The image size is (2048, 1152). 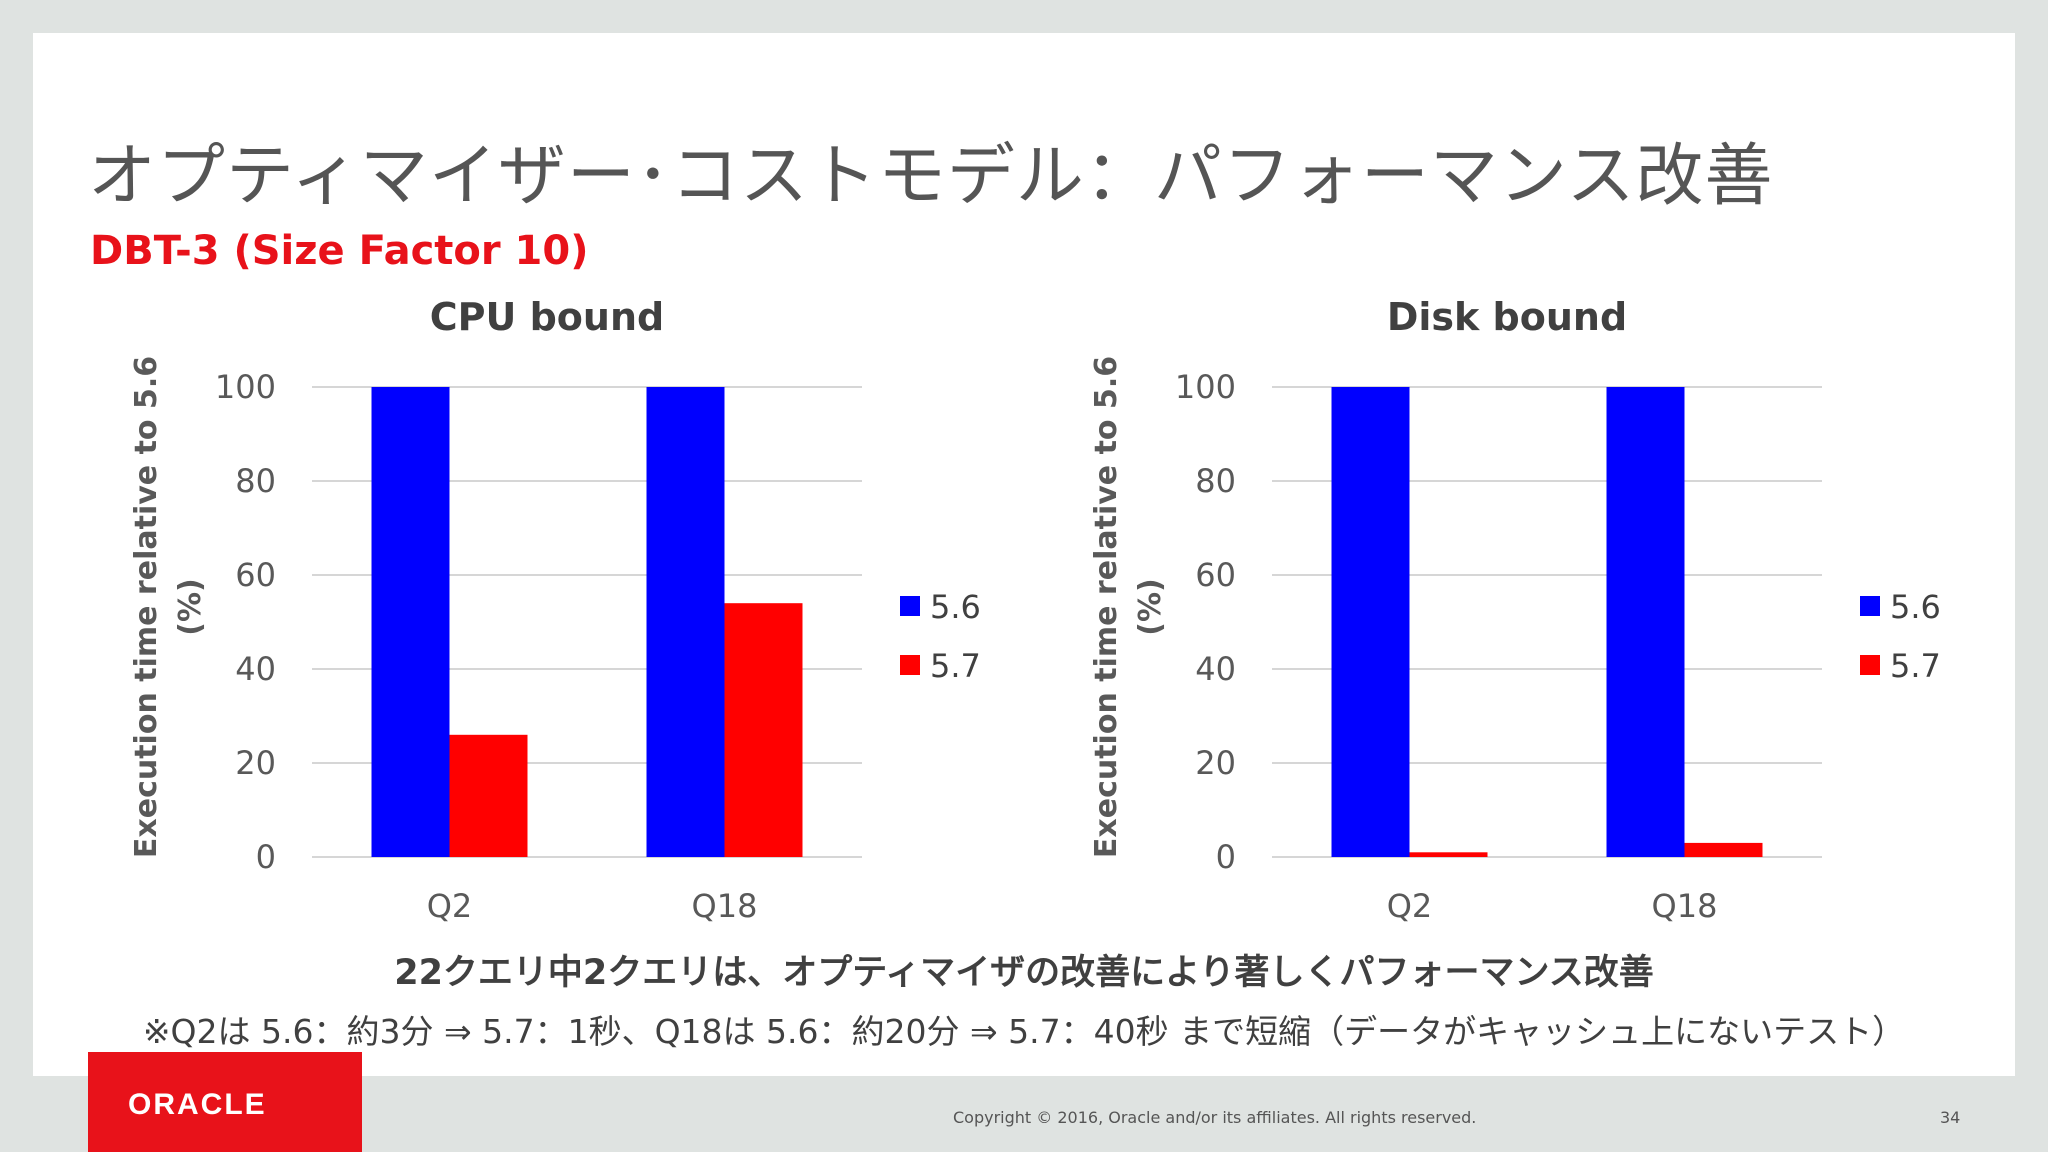 What do you see at coordinates (1226, 857) in the screenshot?
I see `disk-bound-chart-ytick-0: 0` at bounding box center [1226, 857].